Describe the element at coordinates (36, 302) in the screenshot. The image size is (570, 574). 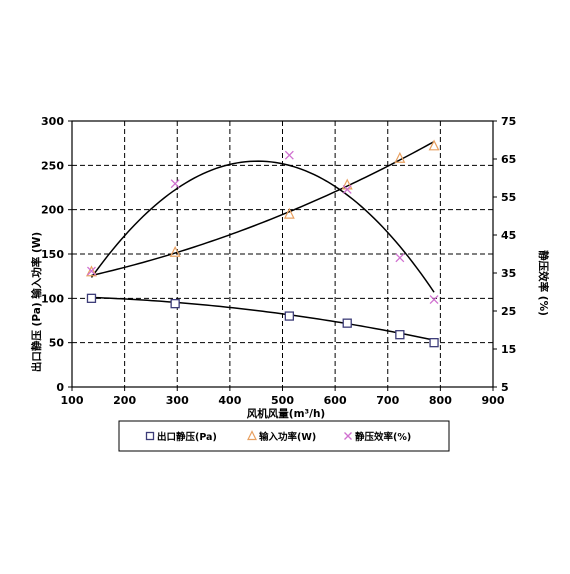
I see `y-axis-label-left: 出口静压 (Pa) 输入功率 (W)` at that location.